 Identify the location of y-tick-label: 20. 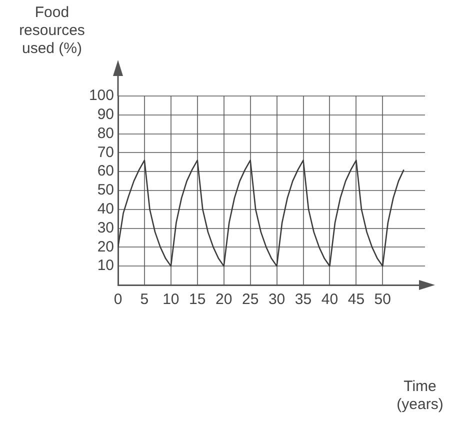
(105, 247).